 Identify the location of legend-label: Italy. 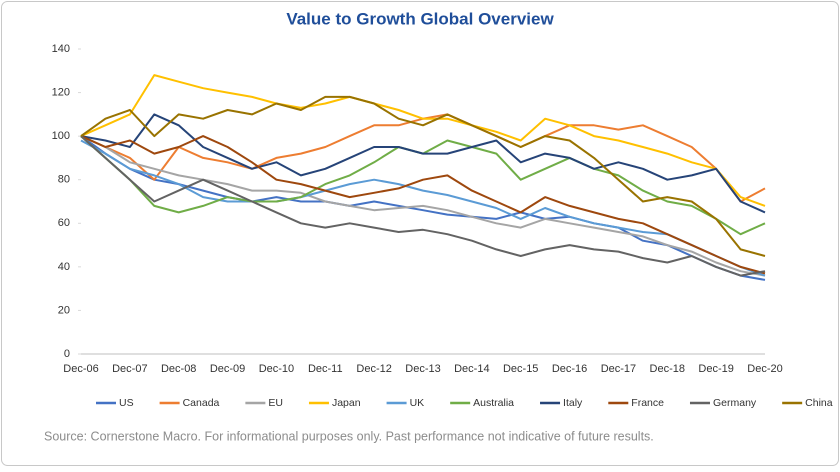
(573, 403).